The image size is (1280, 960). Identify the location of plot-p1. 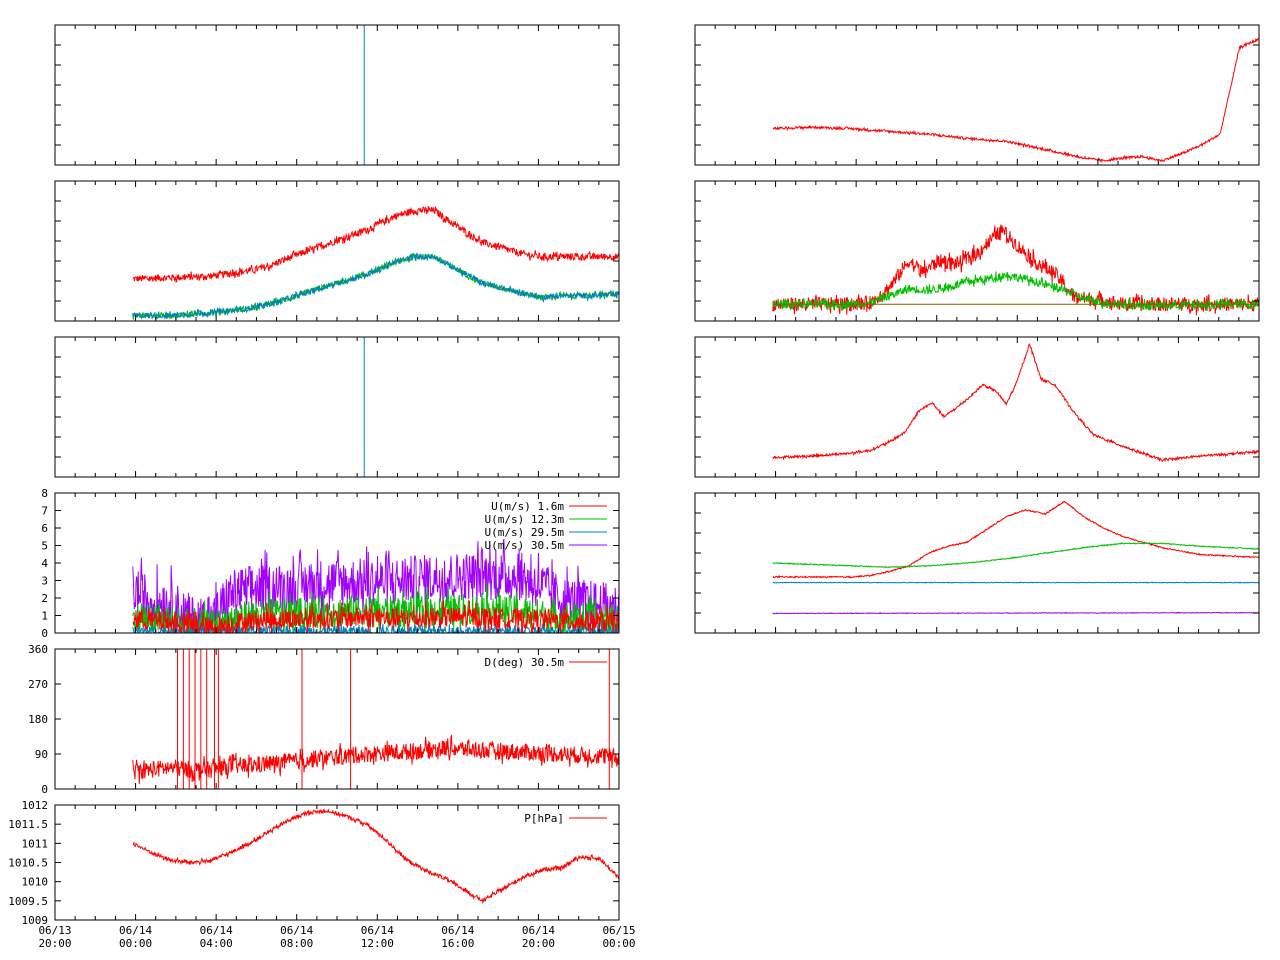
(337, 95).